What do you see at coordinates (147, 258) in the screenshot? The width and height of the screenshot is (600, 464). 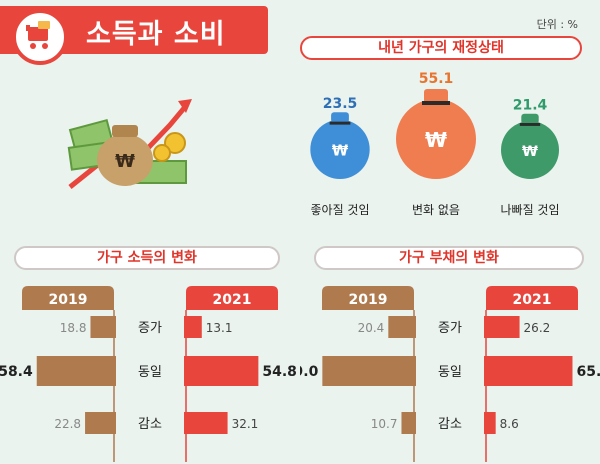 I see `income-title: 가구 소득의 변화` at bounding box center [147, 258].